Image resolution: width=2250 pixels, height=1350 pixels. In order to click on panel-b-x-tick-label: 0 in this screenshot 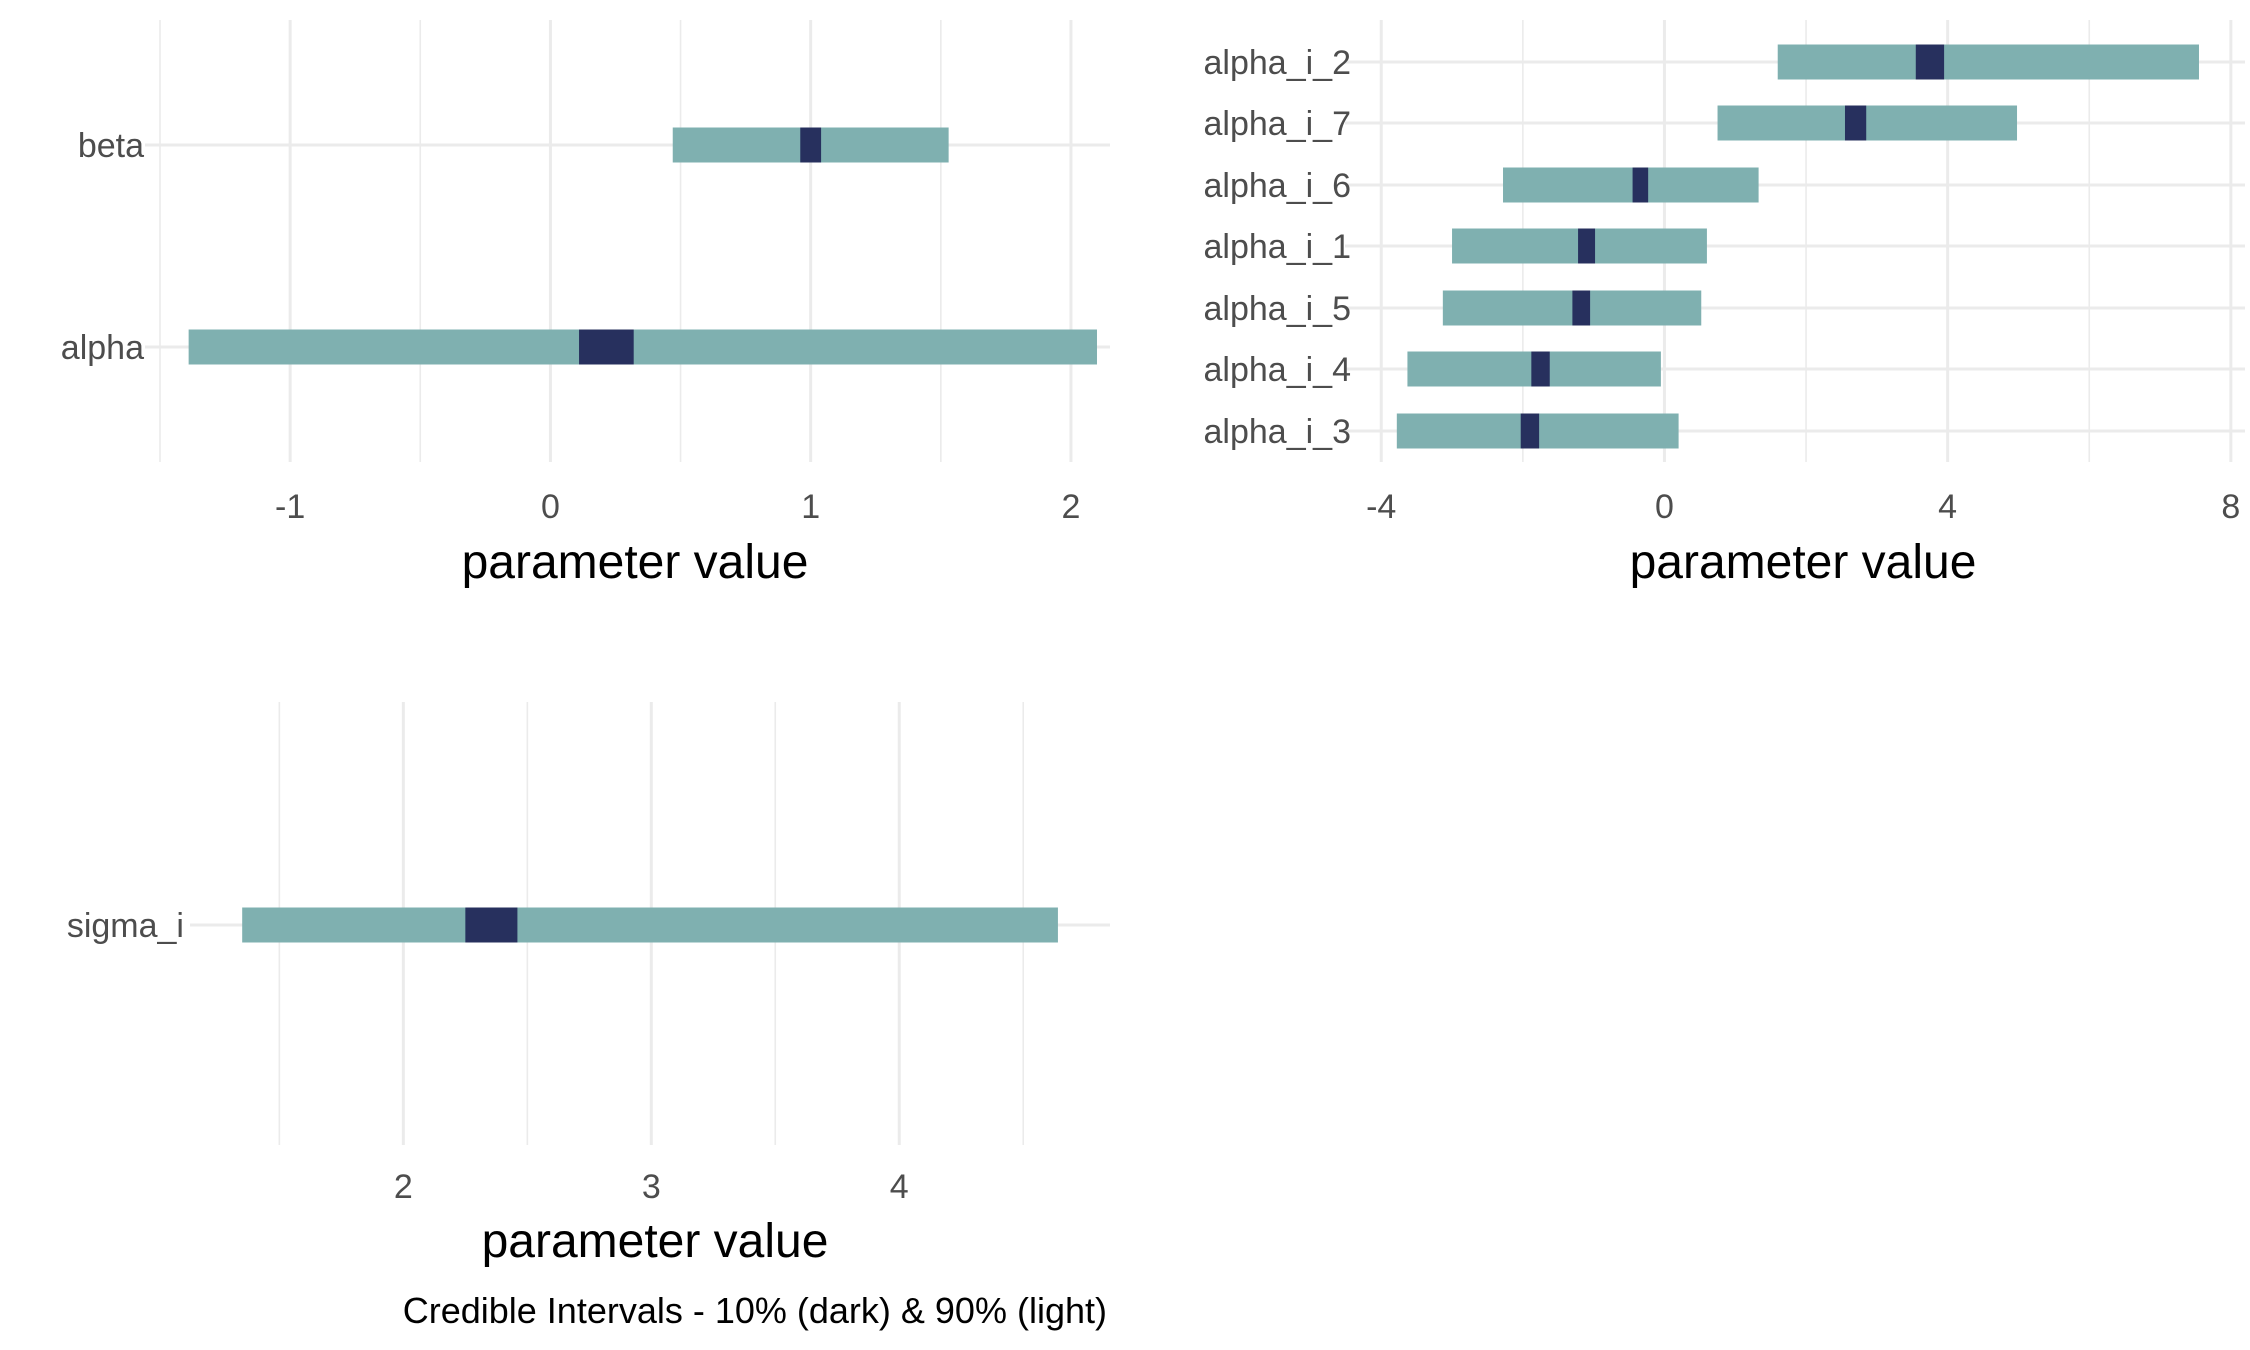, I will do `click(1664, 507)`.